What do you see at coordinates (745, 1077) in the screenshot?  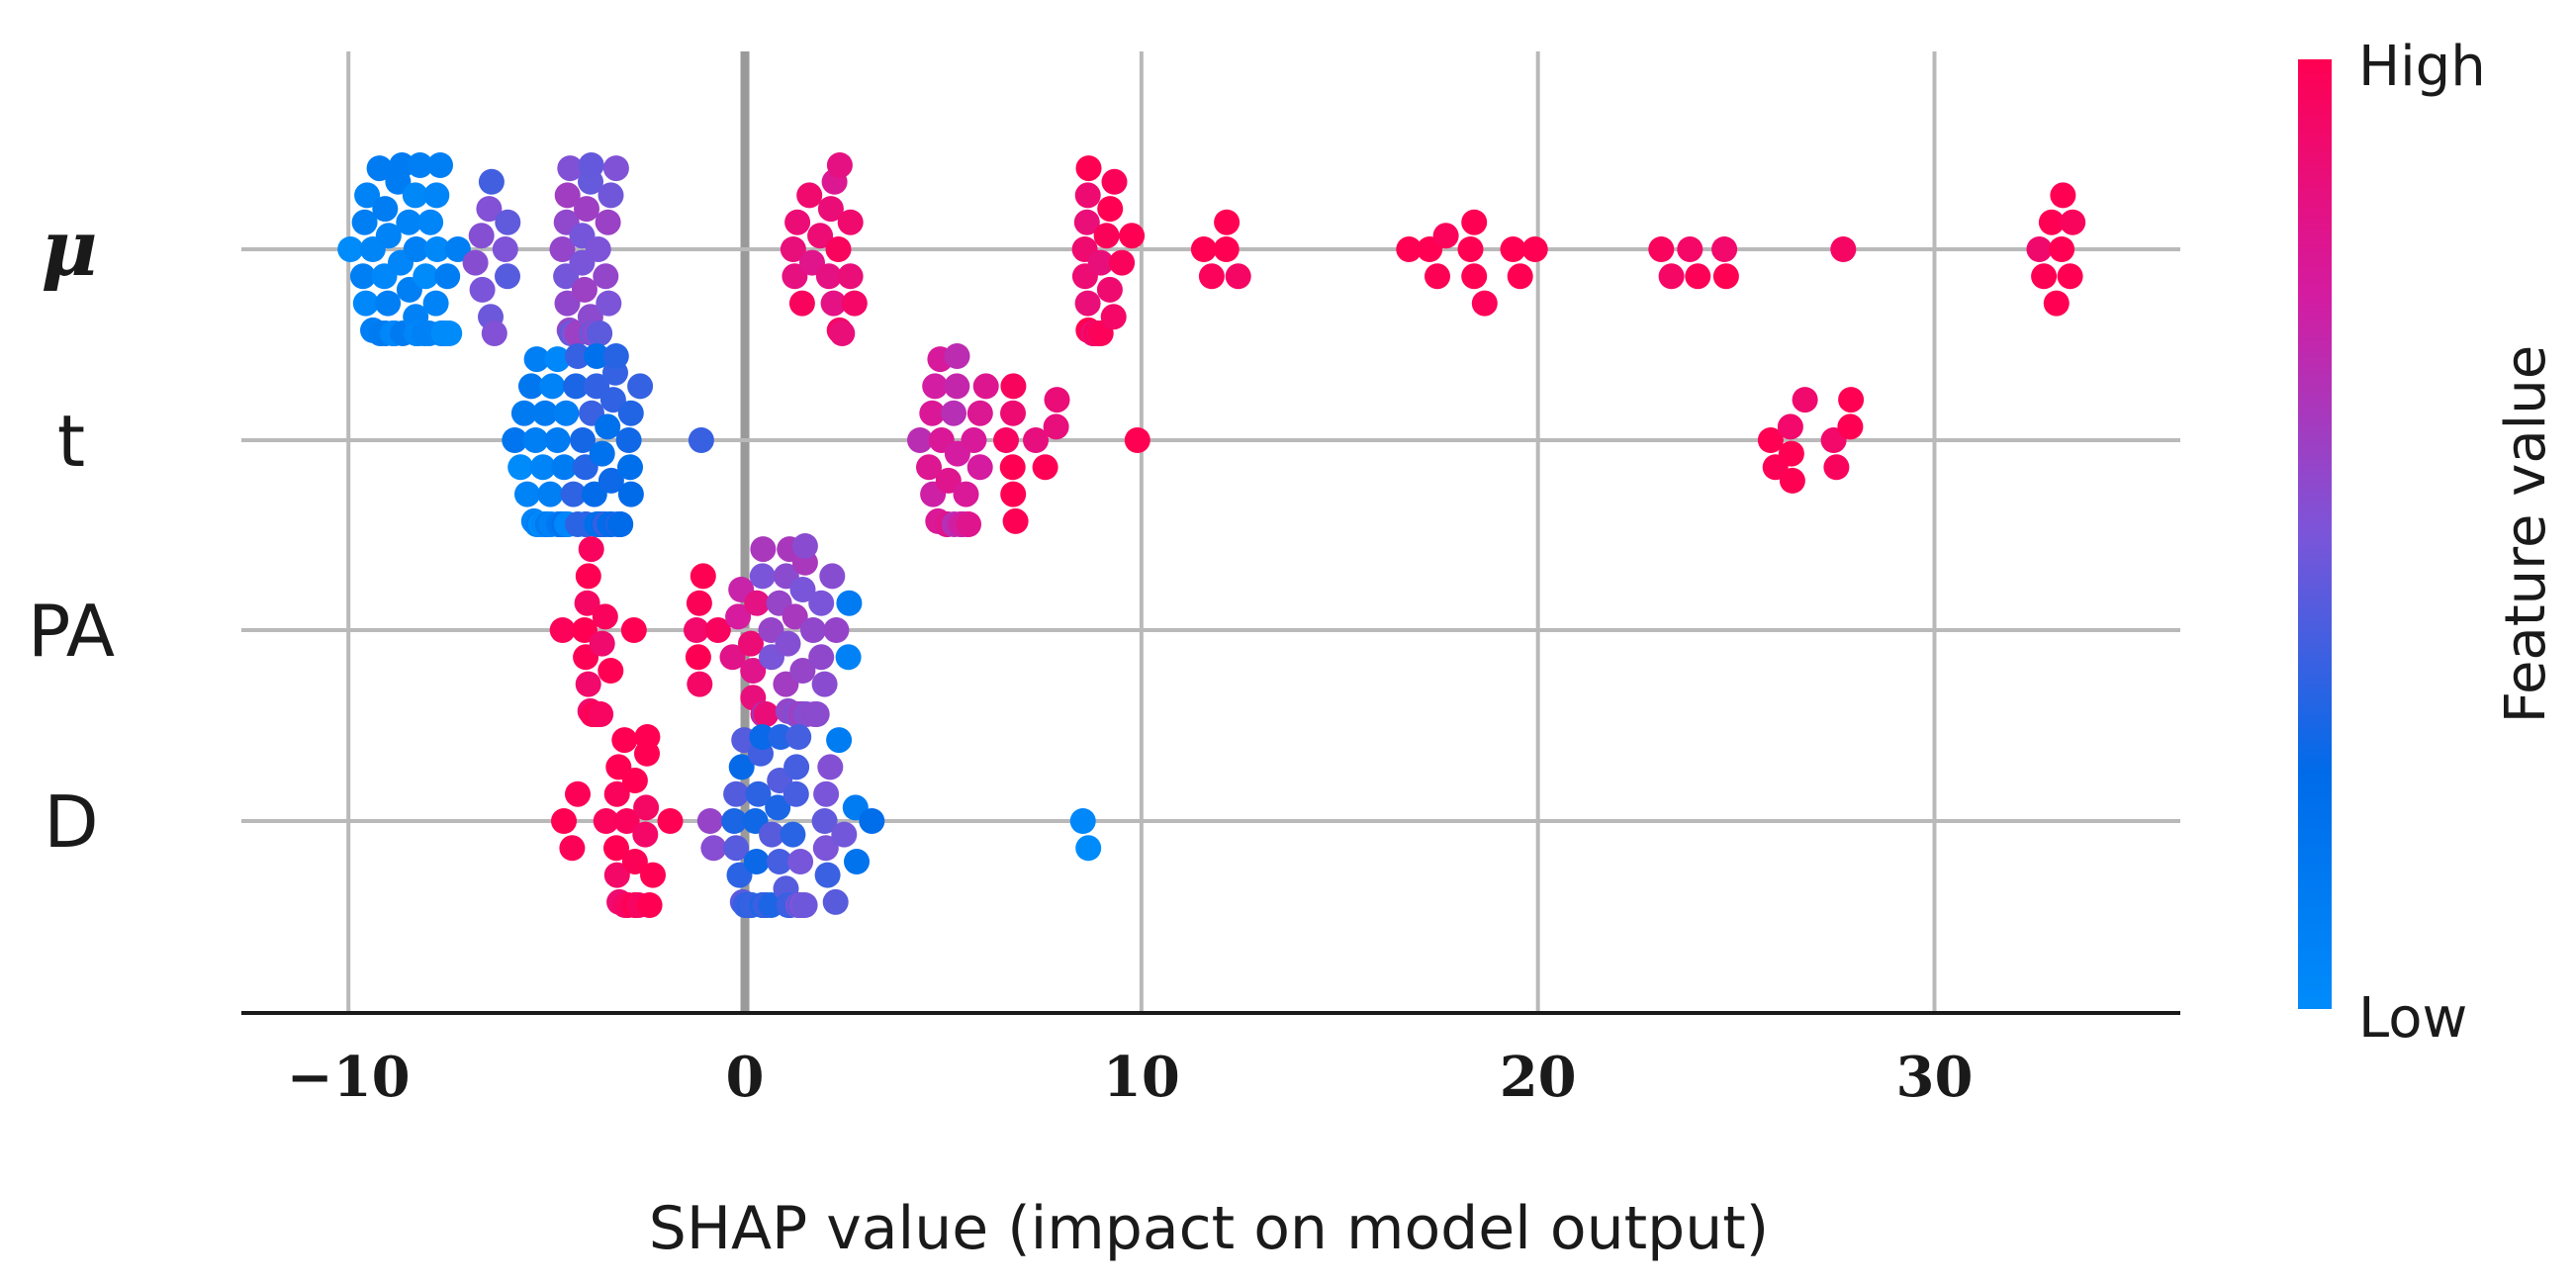 I see `x-tick-label: 0` at bounding box center [745, 1077].